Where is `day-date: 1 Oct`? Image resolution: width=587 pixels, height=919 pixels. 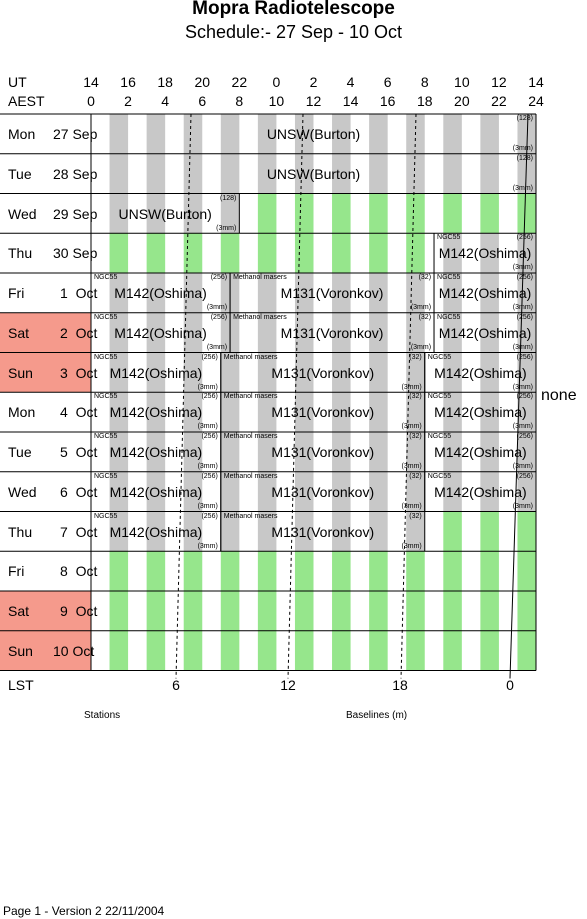
day-date: 1 Oct is located at coordinates (79, 293).